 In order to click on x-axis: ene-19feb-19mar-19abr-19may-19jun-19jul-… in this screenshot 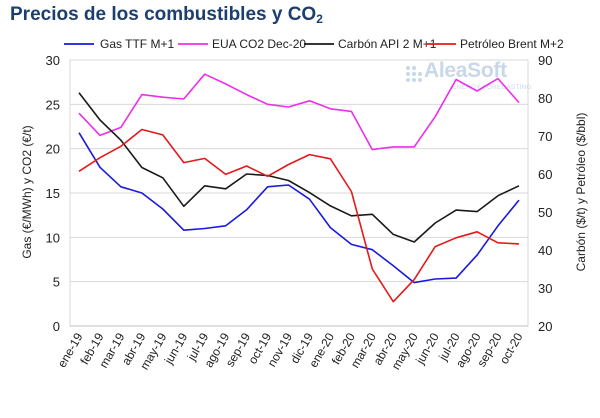, I will do `click(290, 351)`.